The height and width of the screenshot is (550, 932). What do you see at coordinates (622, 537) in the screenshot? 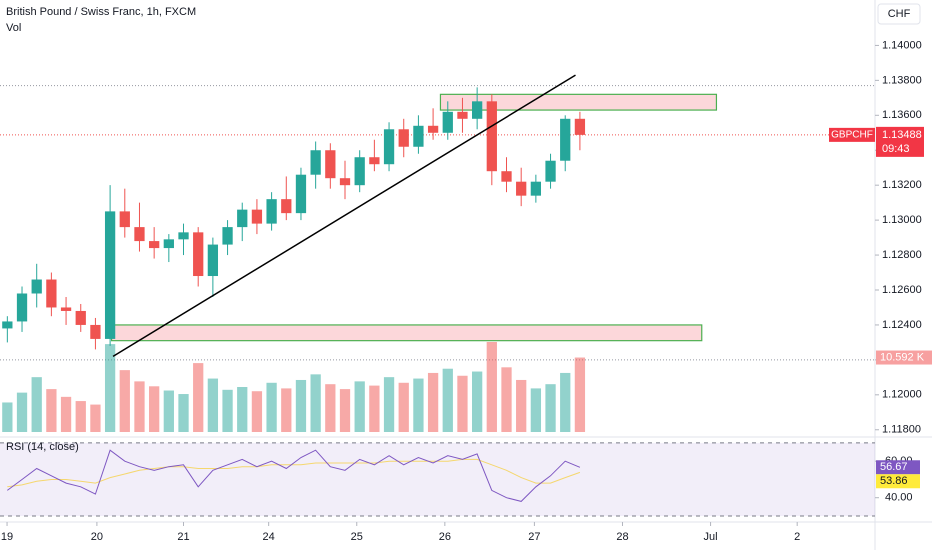
I see `x-tick-label: 28` at bounding box center [622, 537].